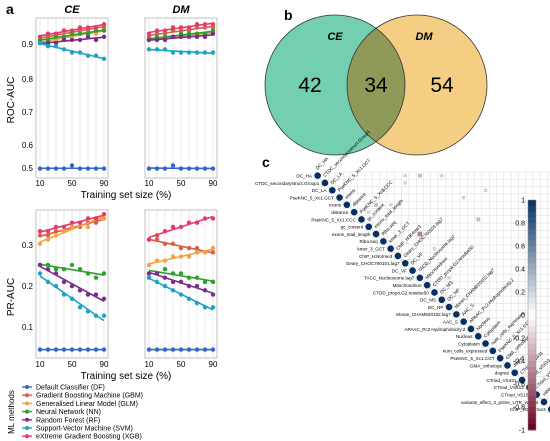 The image size is (550, 441). Describe the element at coordinates (376, 256) in the screenshot. I see `row-label: ChIP_H3K4me3` at that location.